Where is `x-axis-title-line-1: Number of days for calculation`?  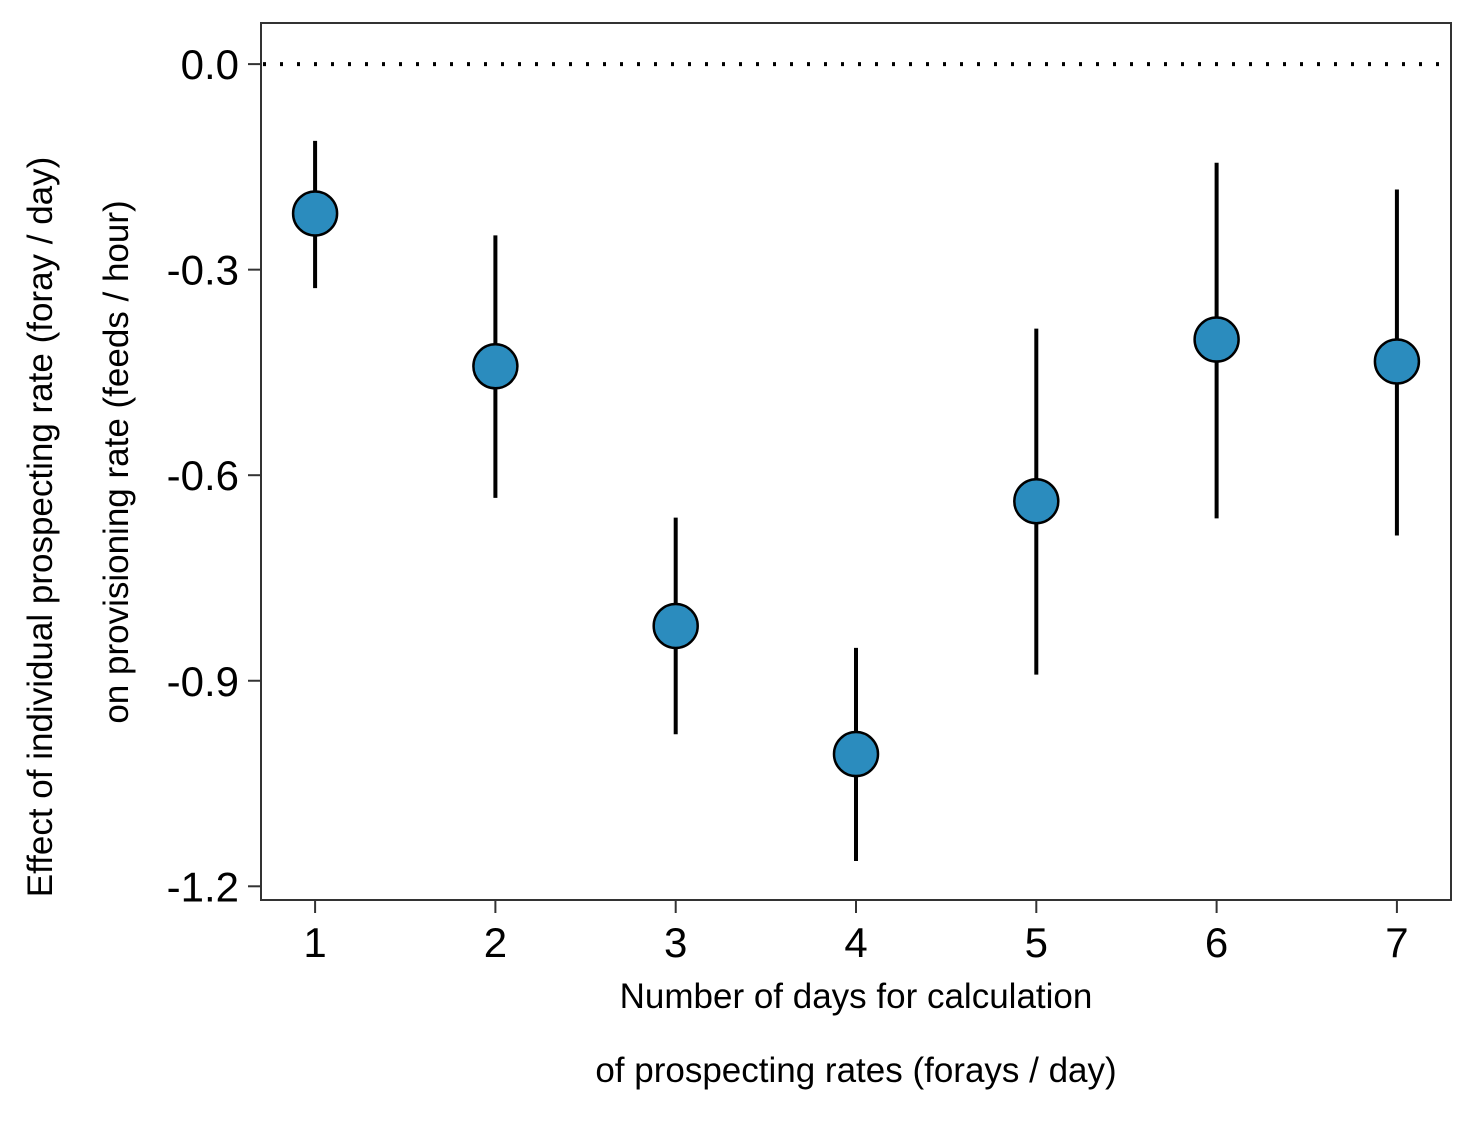 x-axis-title-line-1: Number of days for calculation is located at coordinates (856, 996).